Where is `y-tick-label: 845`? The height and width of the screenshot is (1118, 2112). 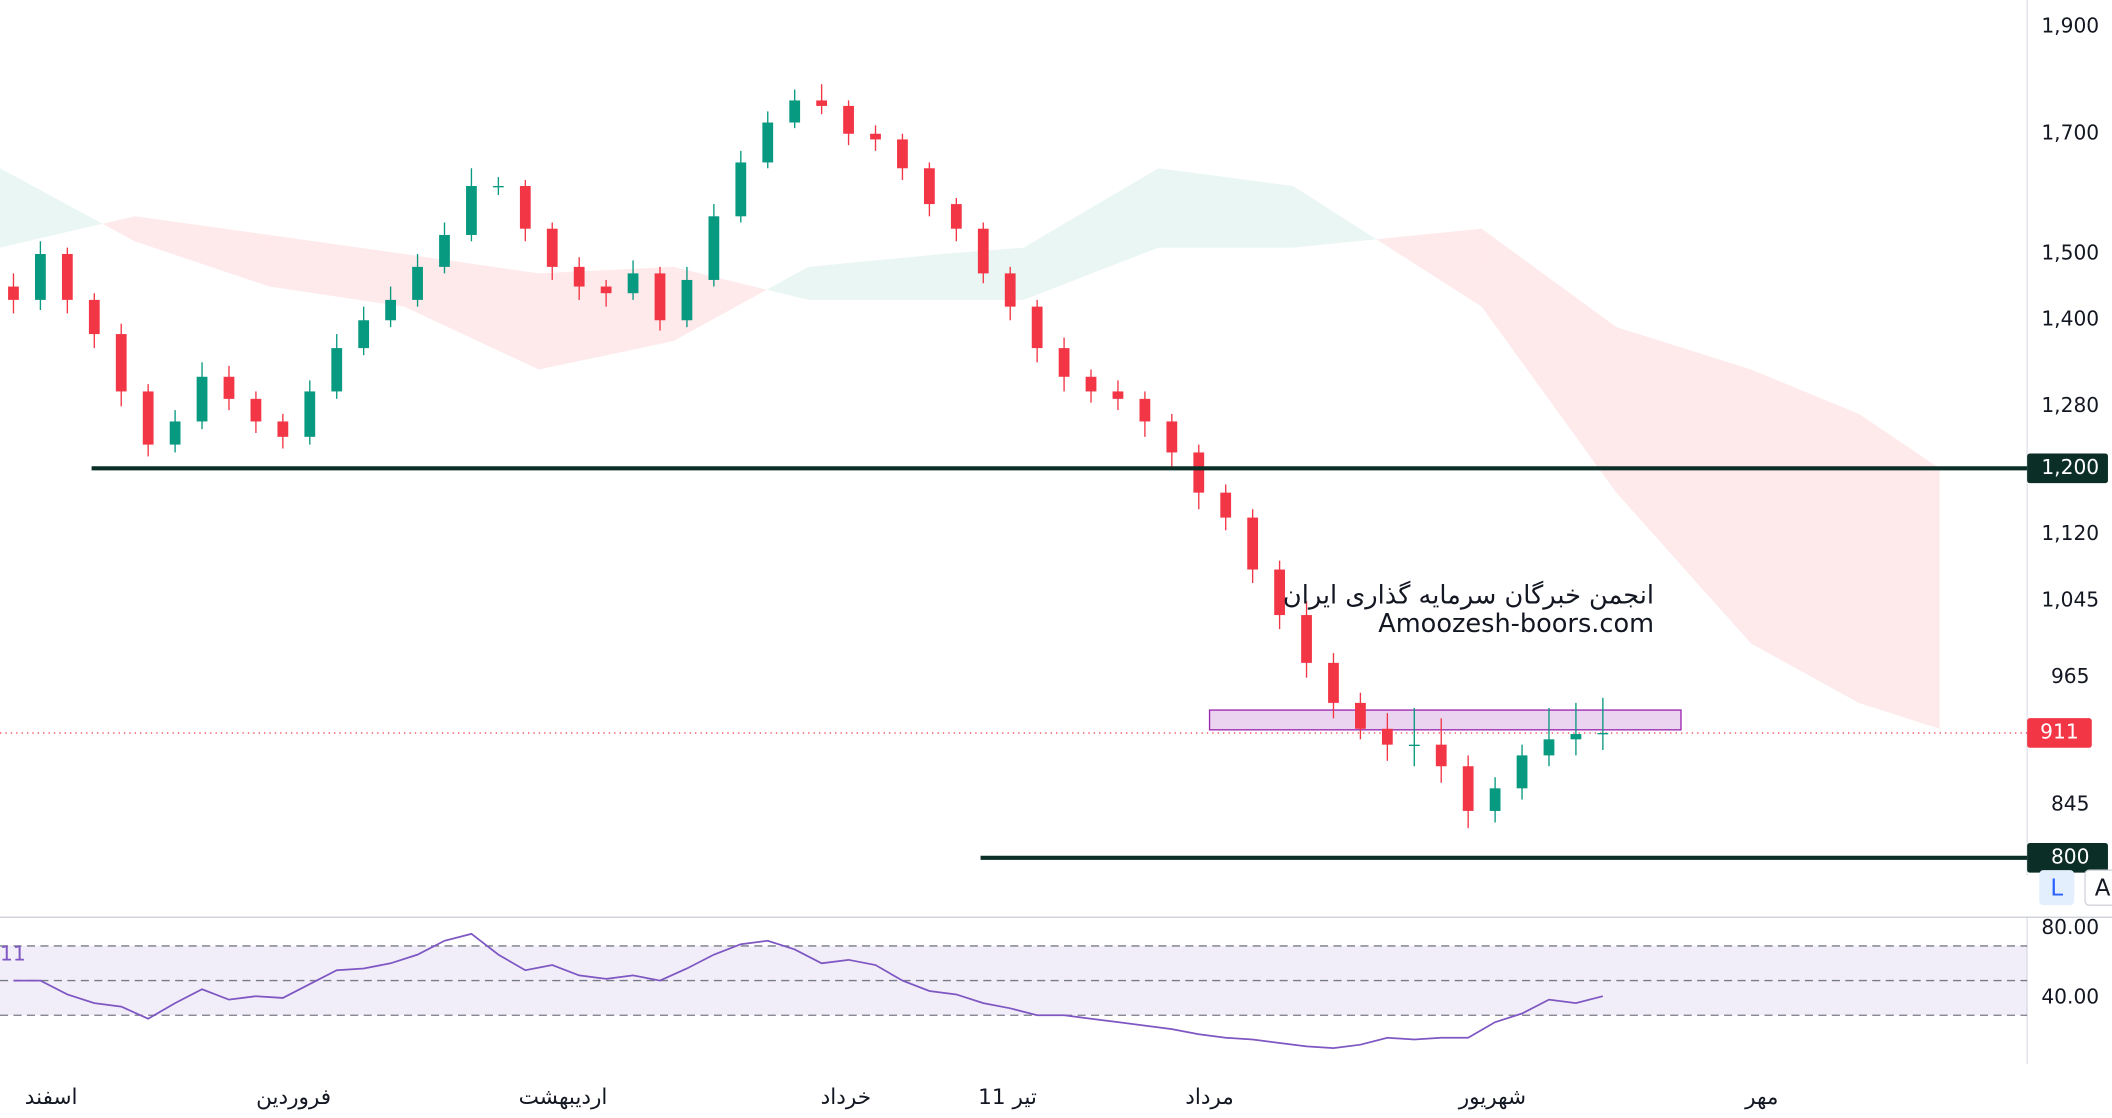
y-tick-label: 845 is located at coordinates (2070, 804).